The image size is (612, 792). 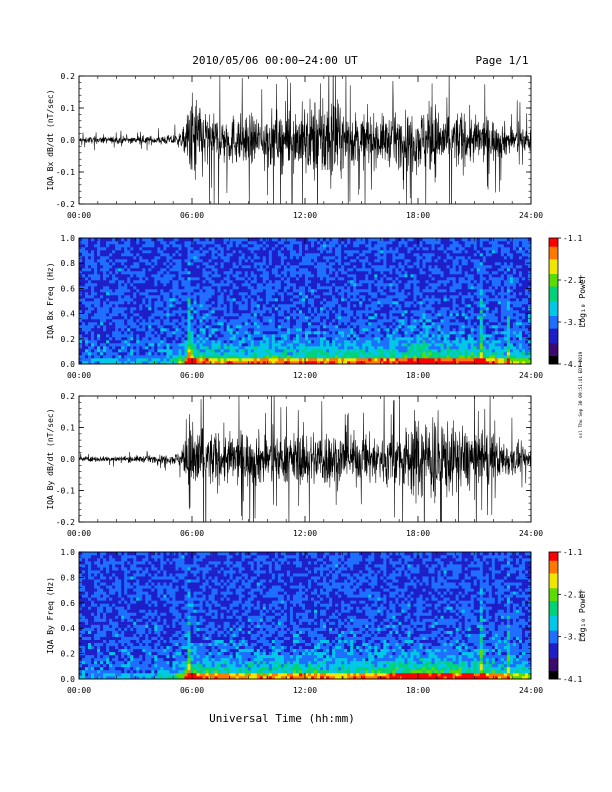 What do you see at coordinates (305, 616) in the screenshot?
I see `by-spectrogram-cells` at bounding box center [305, 616].